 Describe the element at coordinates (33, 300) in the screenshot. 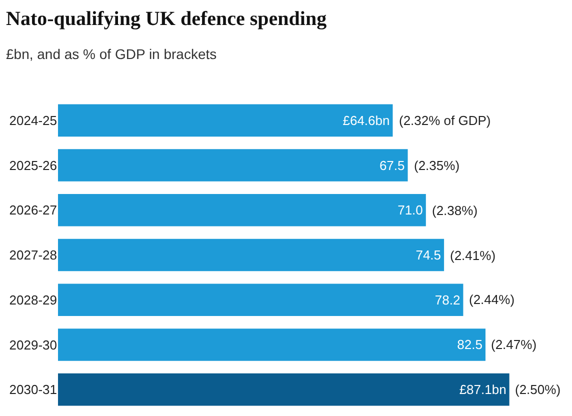

I see `y-tick-label: 2028-29` at that location.